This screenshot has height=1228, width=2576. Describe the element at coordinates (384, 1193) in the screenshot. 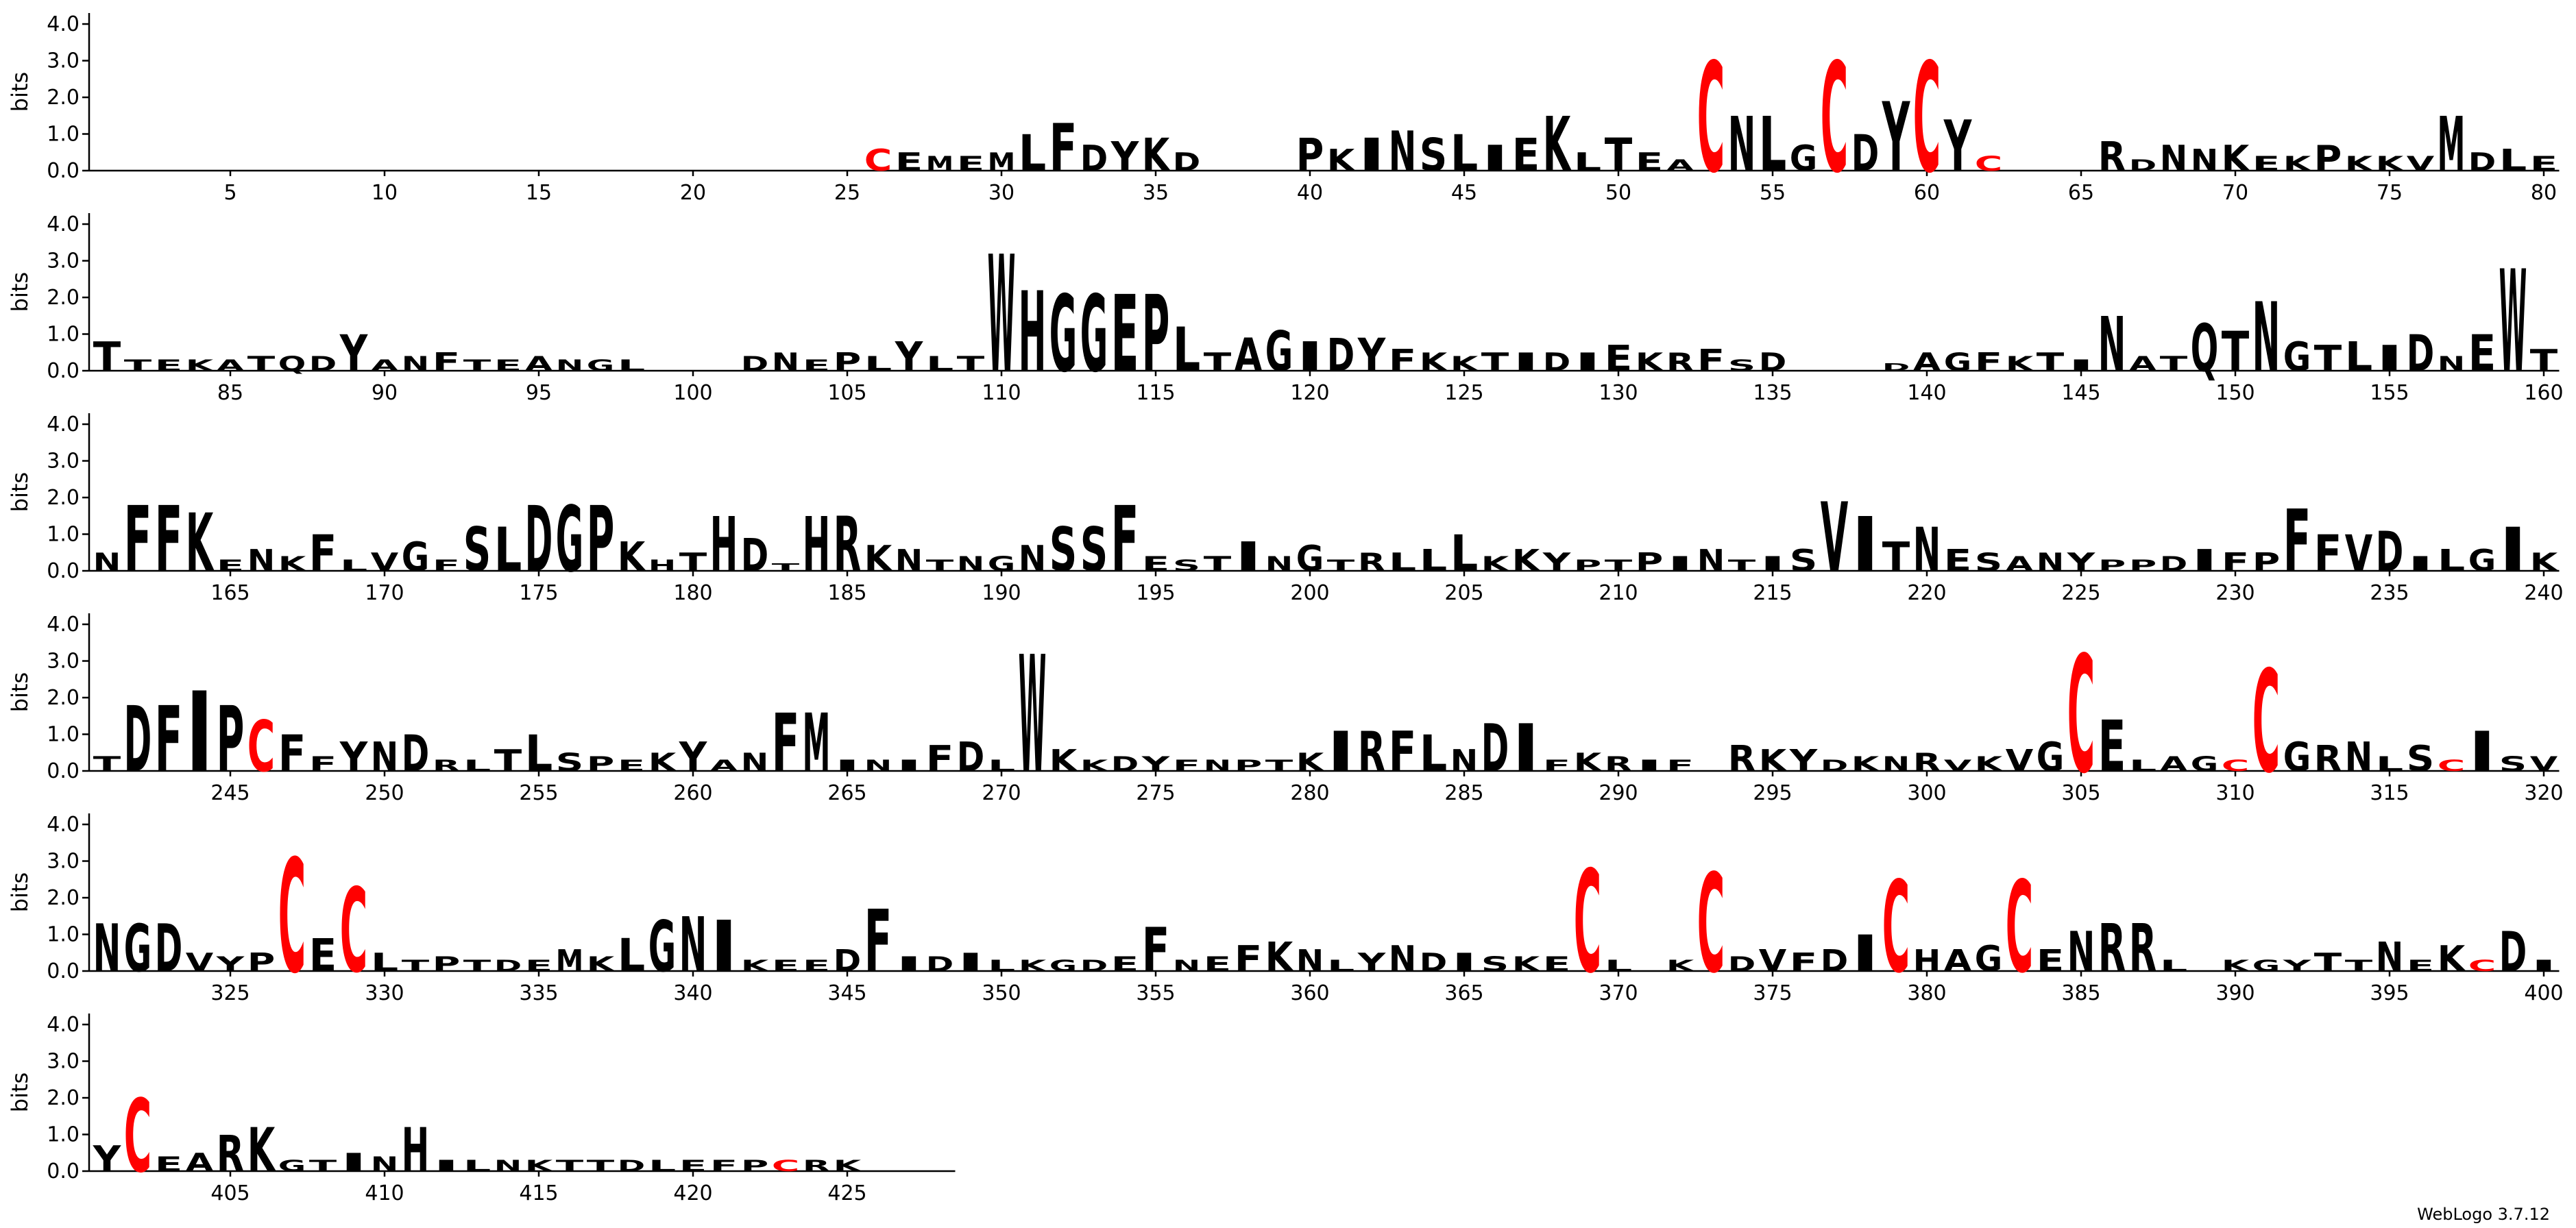

I see `x-tick-label: 410` at that location.